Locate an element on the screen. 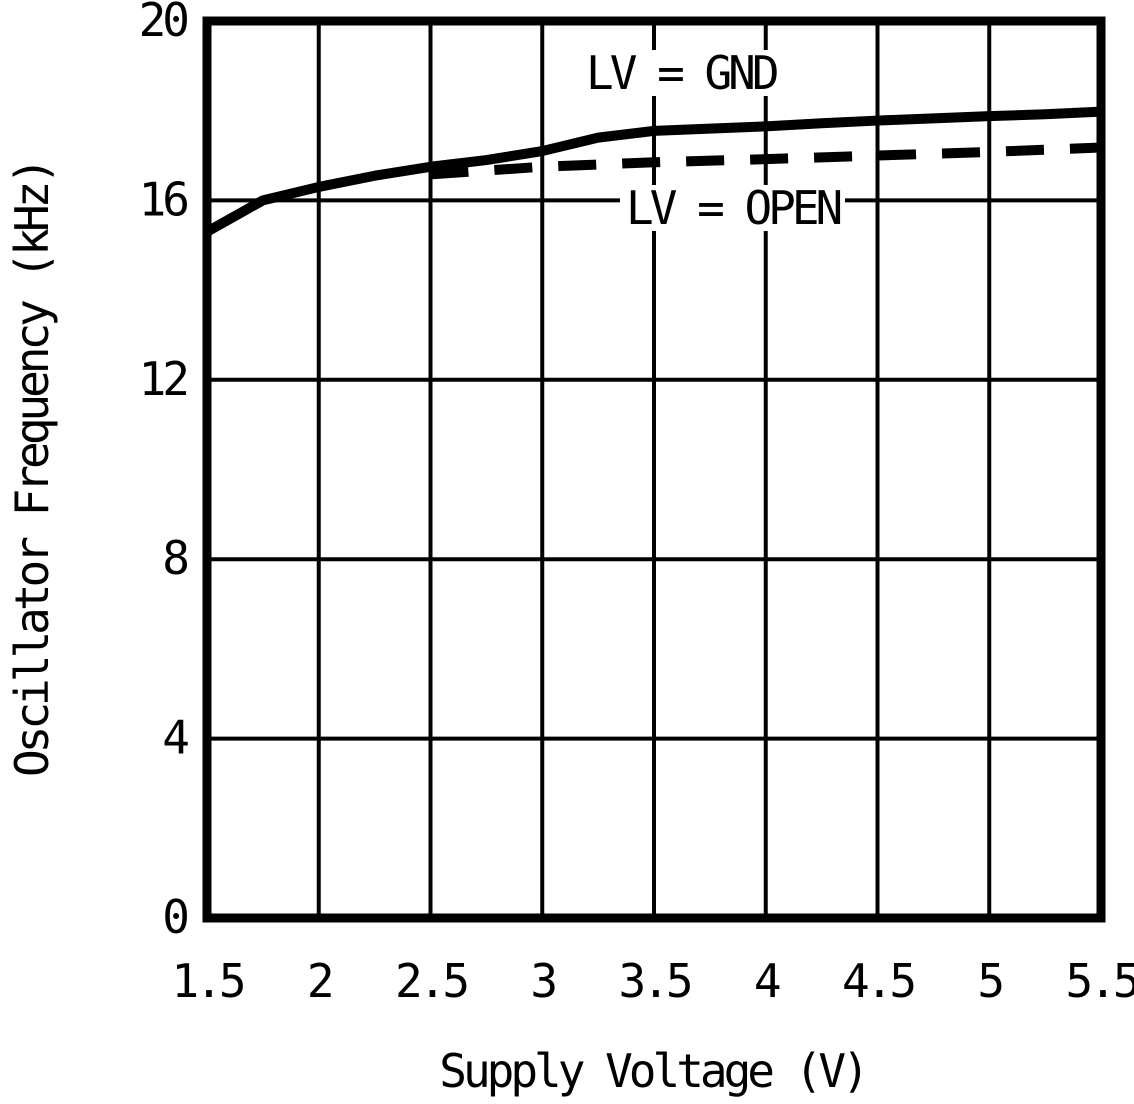 The height and width of the screenshot is (1104, 1134). series-line-lv-gnd is located at coordinates (653, 171).